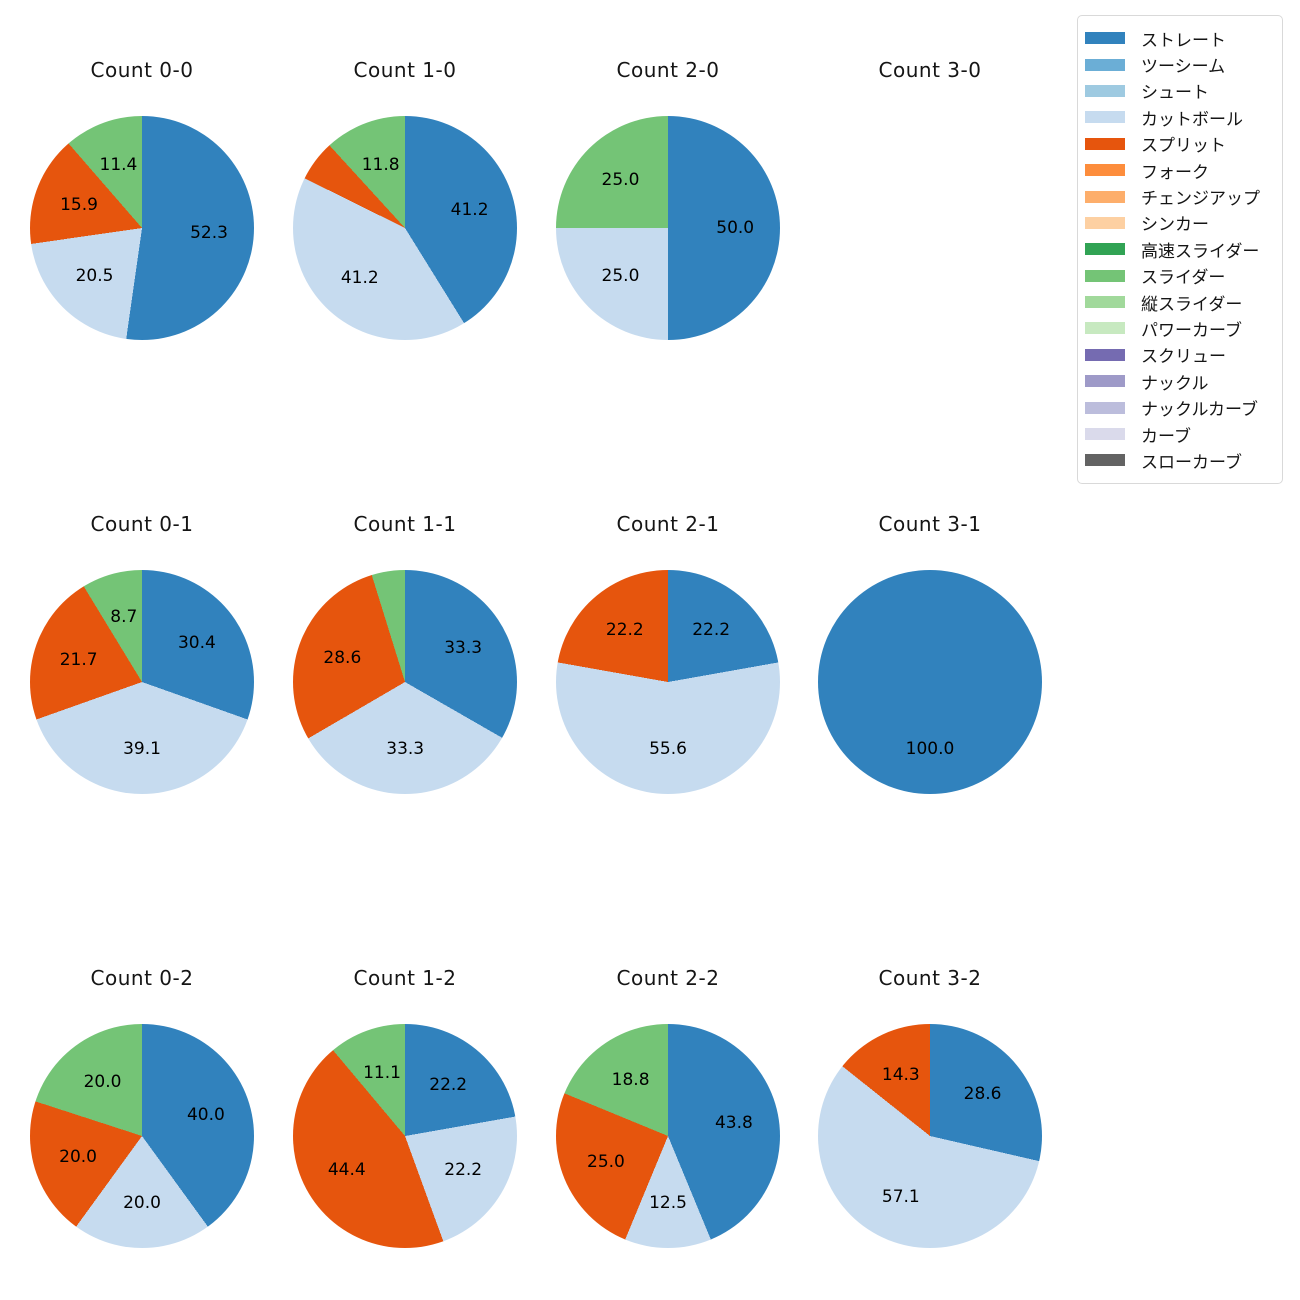 The image size is (1300, 1300). I want to click on legend-item: フォーク, so click(1181, 170).